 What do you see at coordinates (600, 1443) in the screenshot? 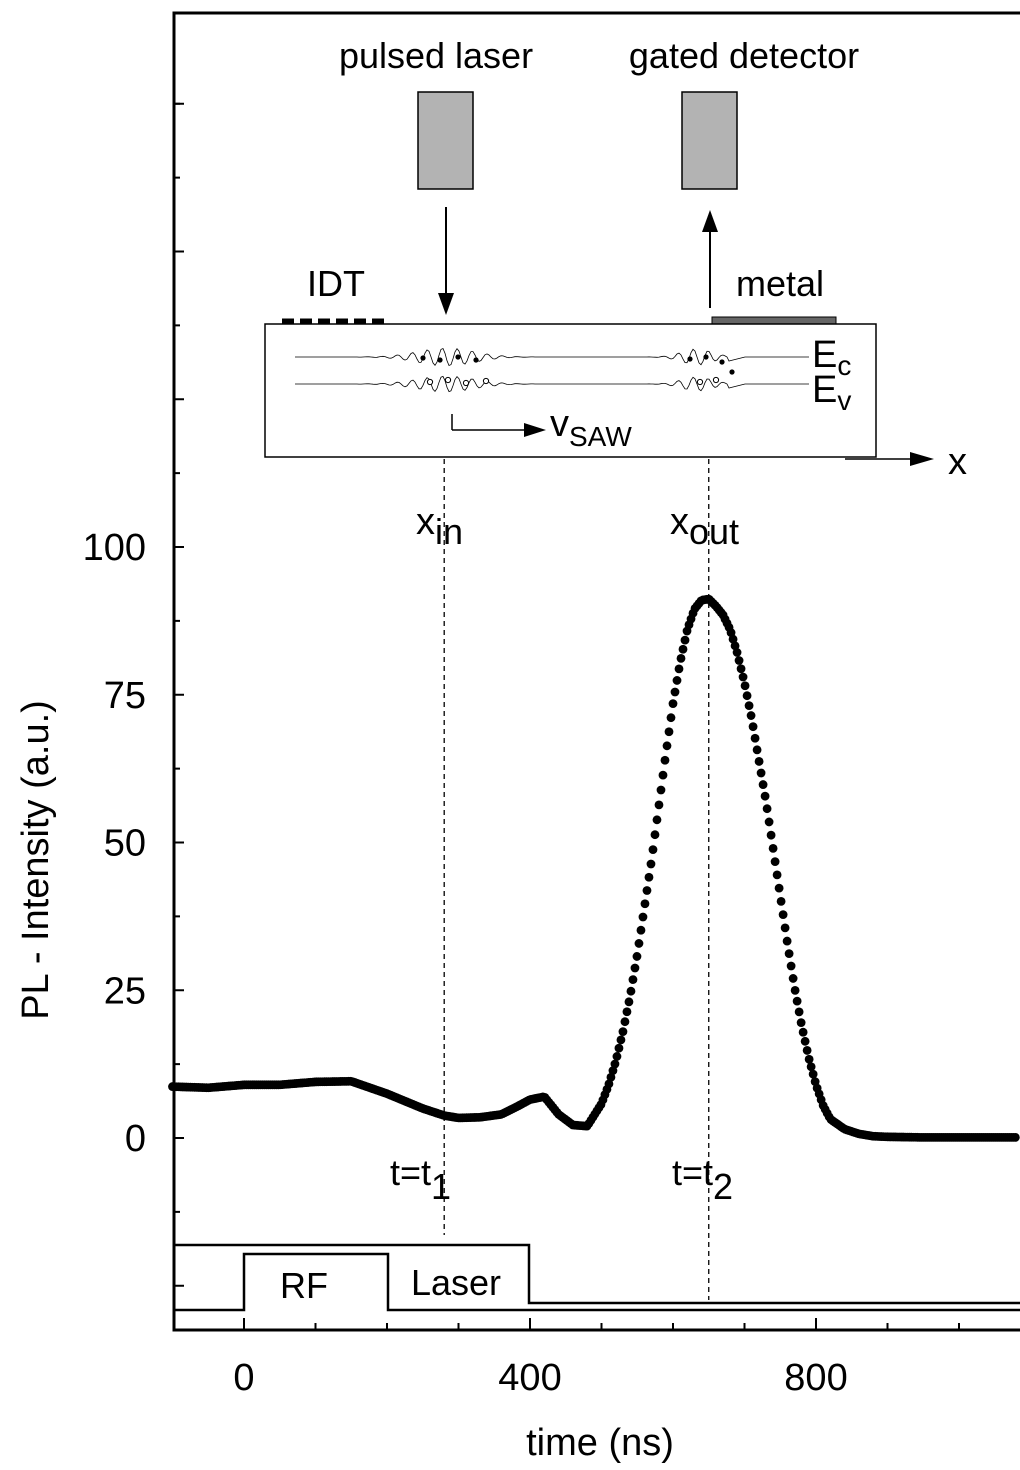
I see `x-axis-label: time (ns)` at bounding box center [600, 1443].